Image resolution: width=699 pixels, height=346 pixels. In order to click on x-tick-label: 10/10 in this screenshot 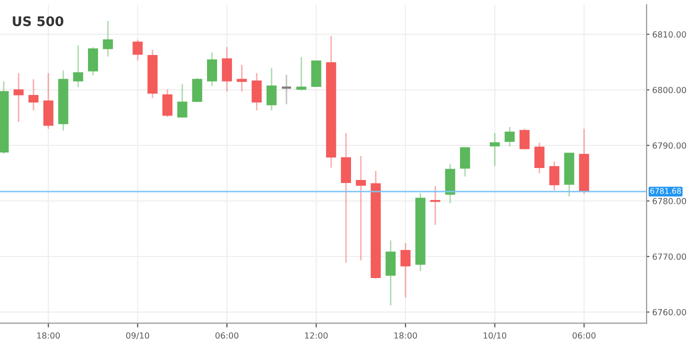, I will do `click(495, 336)`.